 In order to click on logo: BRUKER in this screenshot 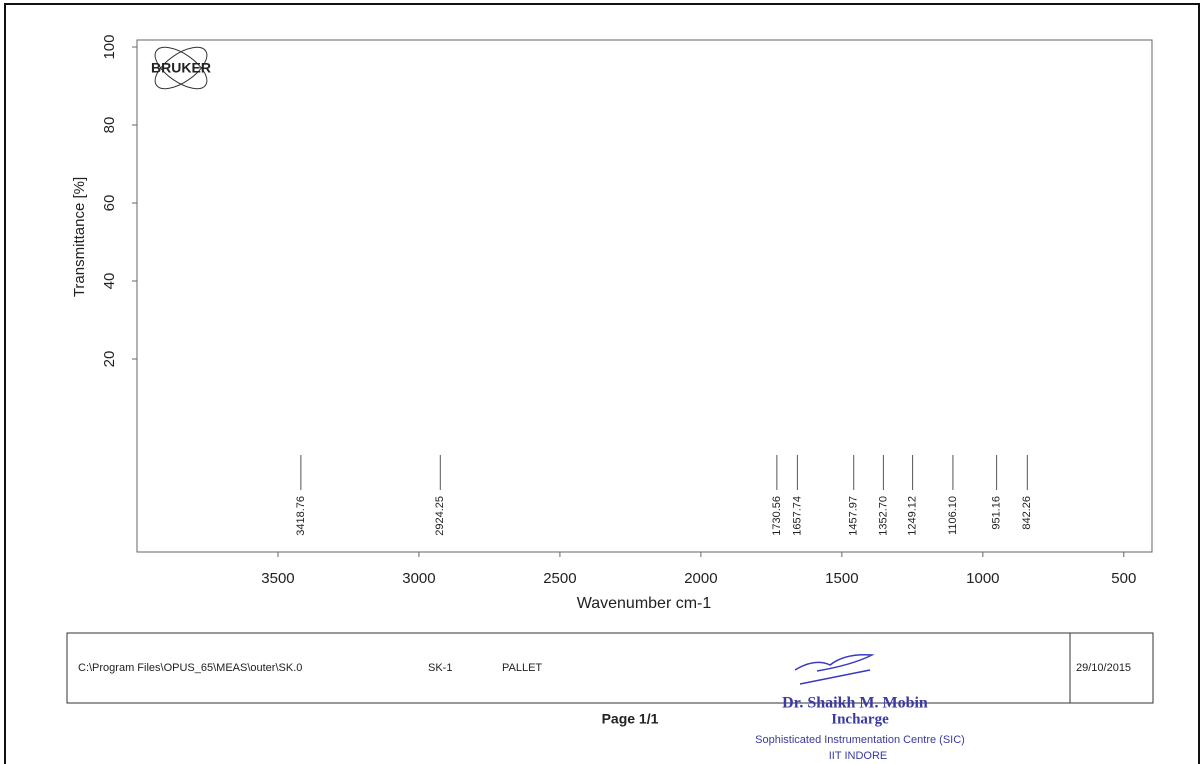, I will do `click(181, 68)`.